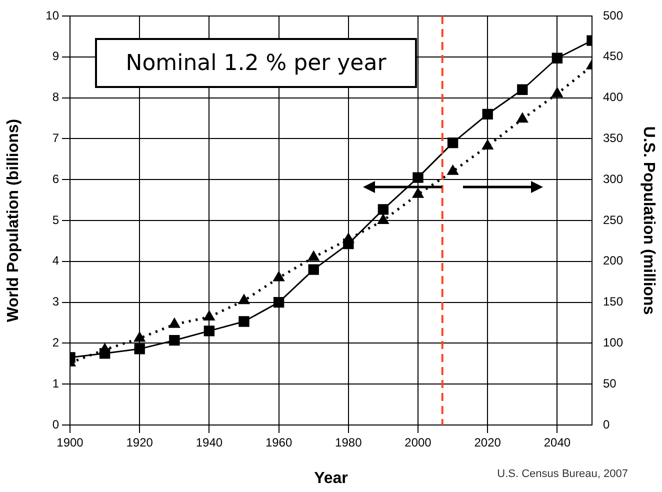 Image resolution: width=662 pixels, height=492 pixels. I want to click on y-tick-label: 5, so click(56, 219).